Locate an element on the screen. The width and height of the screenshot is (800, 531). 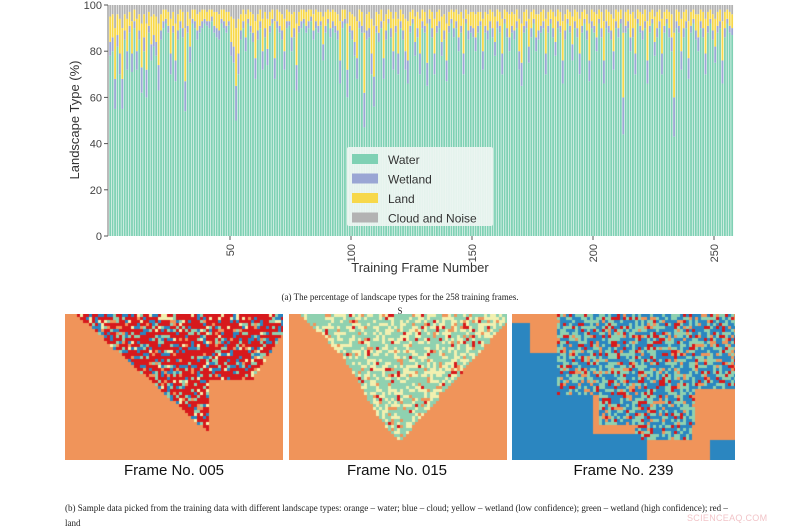
legend-box is located at coordinates (420, 186).